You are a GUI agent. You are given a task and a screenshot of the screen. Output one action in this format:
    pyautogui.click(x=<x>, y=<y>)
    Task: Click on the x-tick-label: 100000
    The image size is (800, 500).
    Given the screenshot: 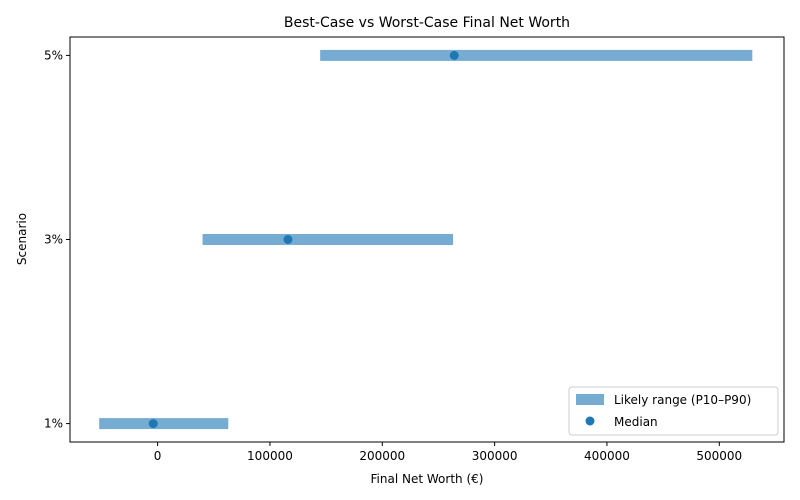 What is the action you would take?
    pyautogui.click(x=270, y=456)
    